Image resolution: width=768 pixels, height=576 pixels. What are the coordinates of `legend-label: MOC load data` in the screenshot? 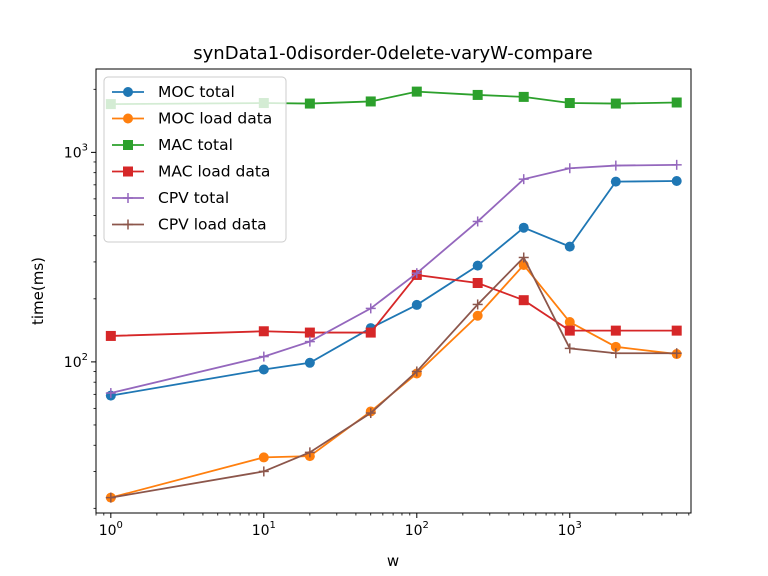 It's located at (215, 119).